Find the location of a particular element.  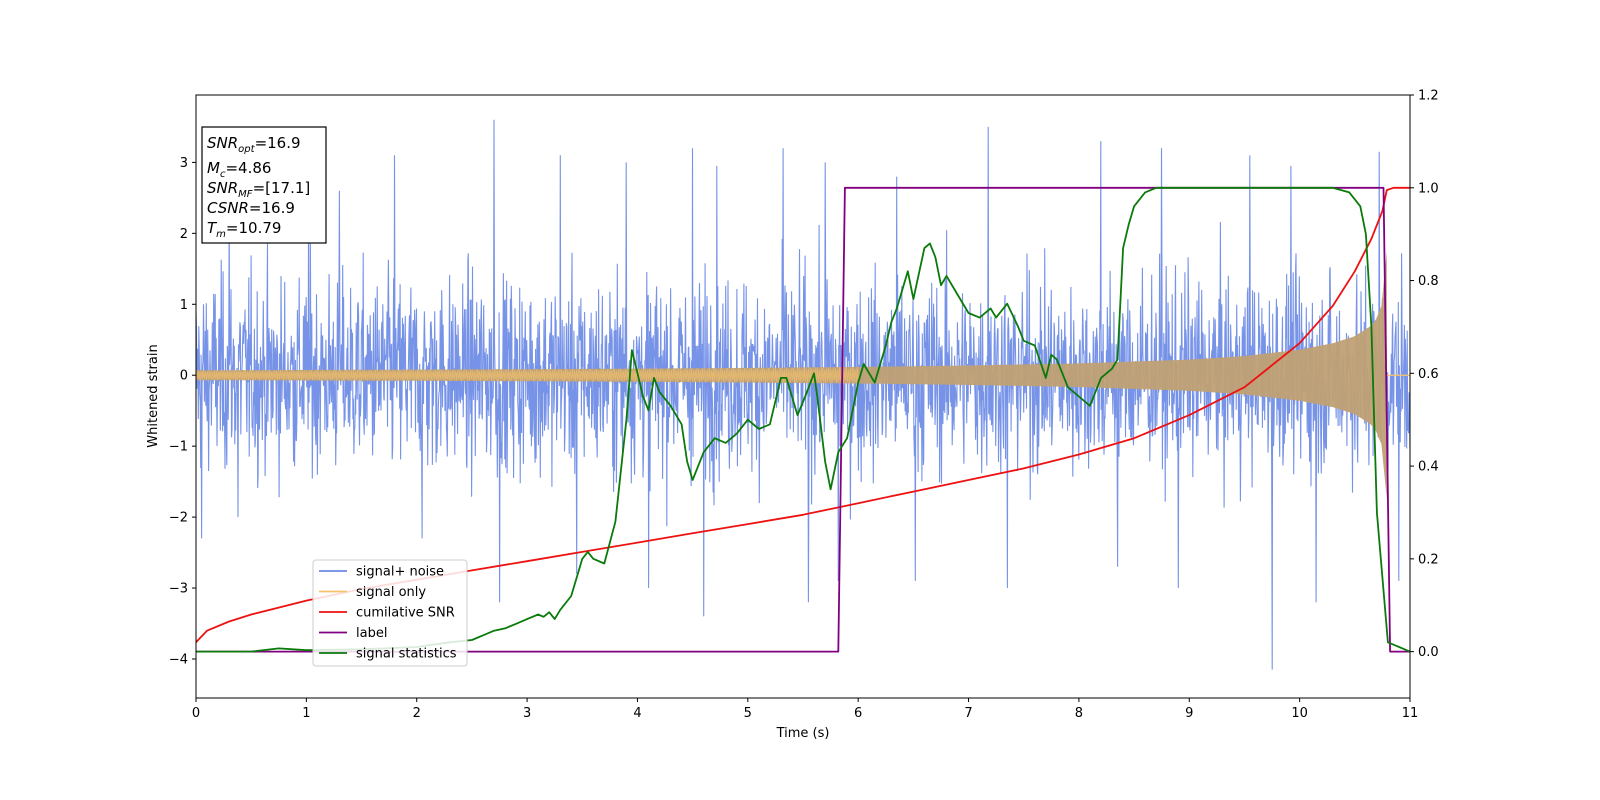

y-left-tick-label: 1 is located at coordinates (184, 305).